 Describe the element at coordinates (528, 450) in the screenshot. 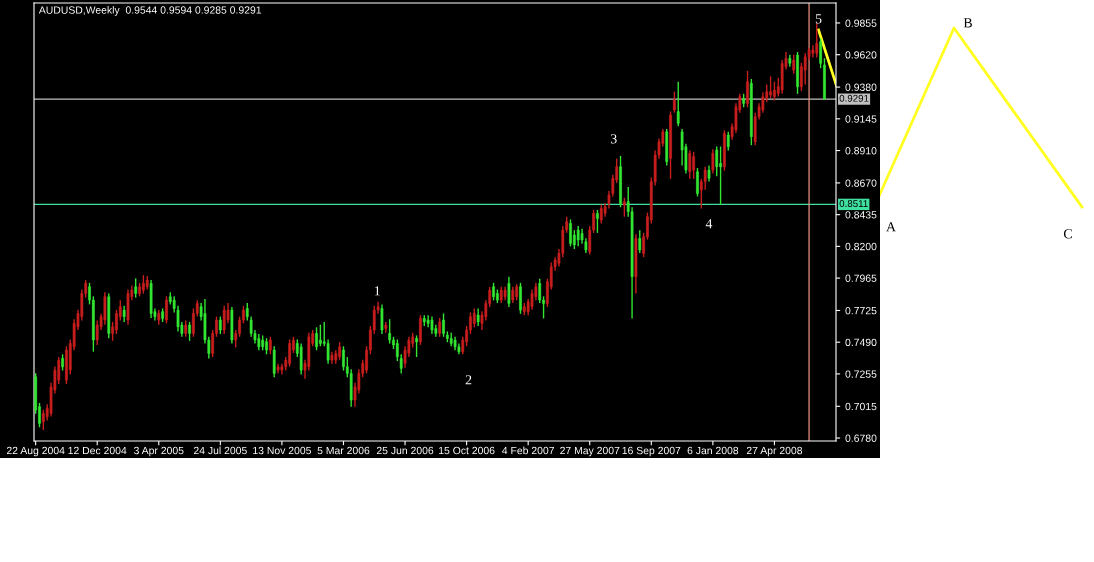

I see `x-tick-label: 4 Feb 2007` at that location.